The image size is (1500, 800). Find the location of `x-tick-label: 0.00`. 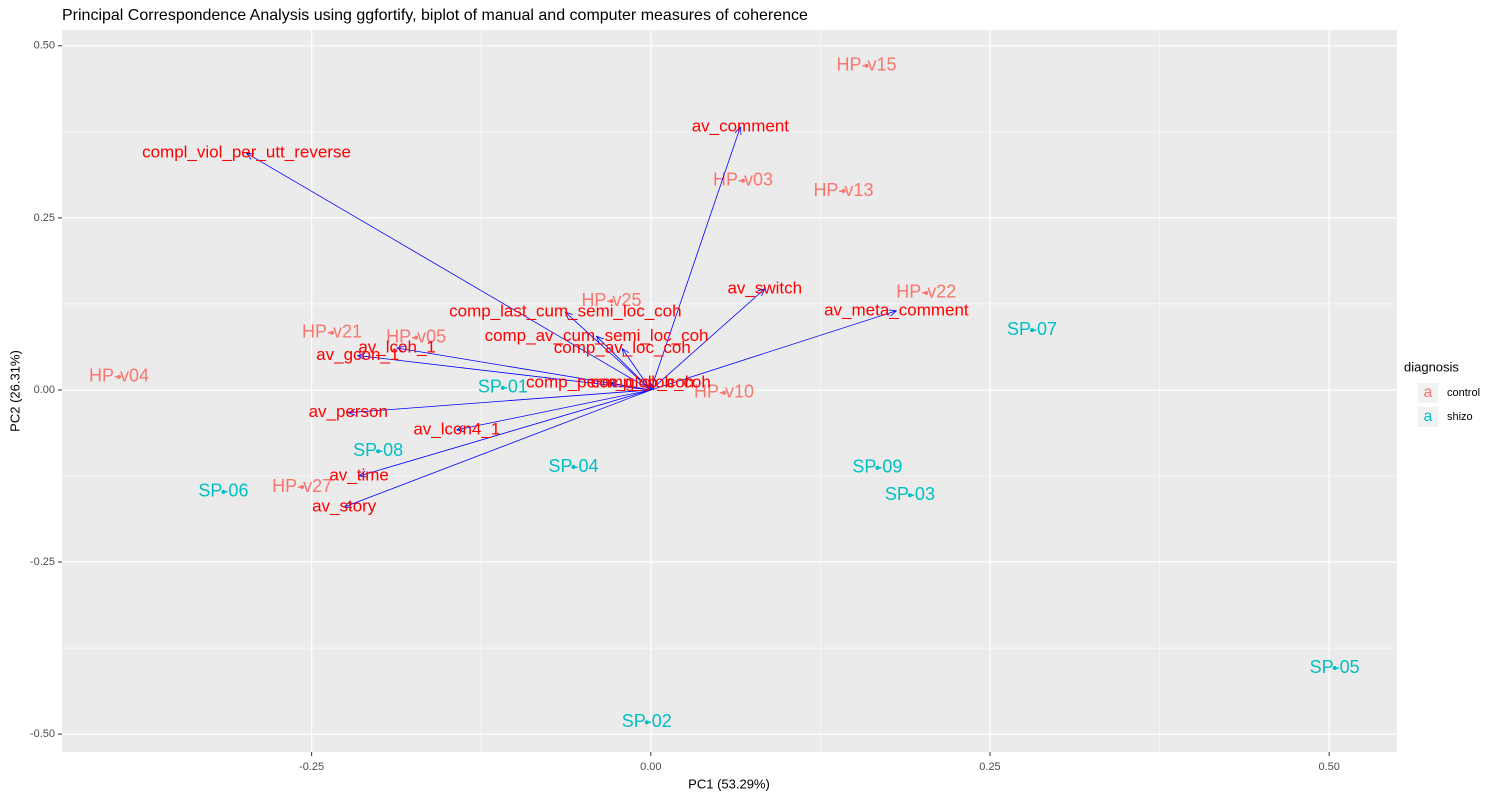

x-tick-label: 0.00 is located at coordinates (650, 767).